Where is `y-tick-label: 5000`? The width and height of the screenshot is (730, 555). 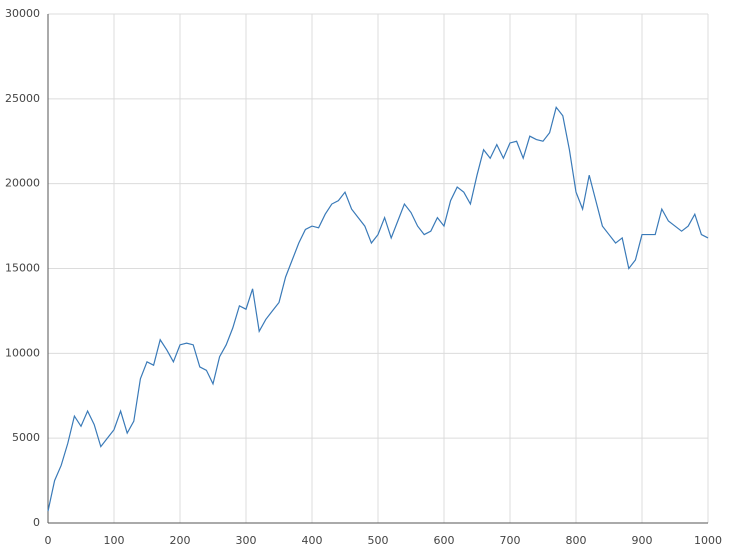
y-tick-label: 5000 is located at coordinates (26, 437).